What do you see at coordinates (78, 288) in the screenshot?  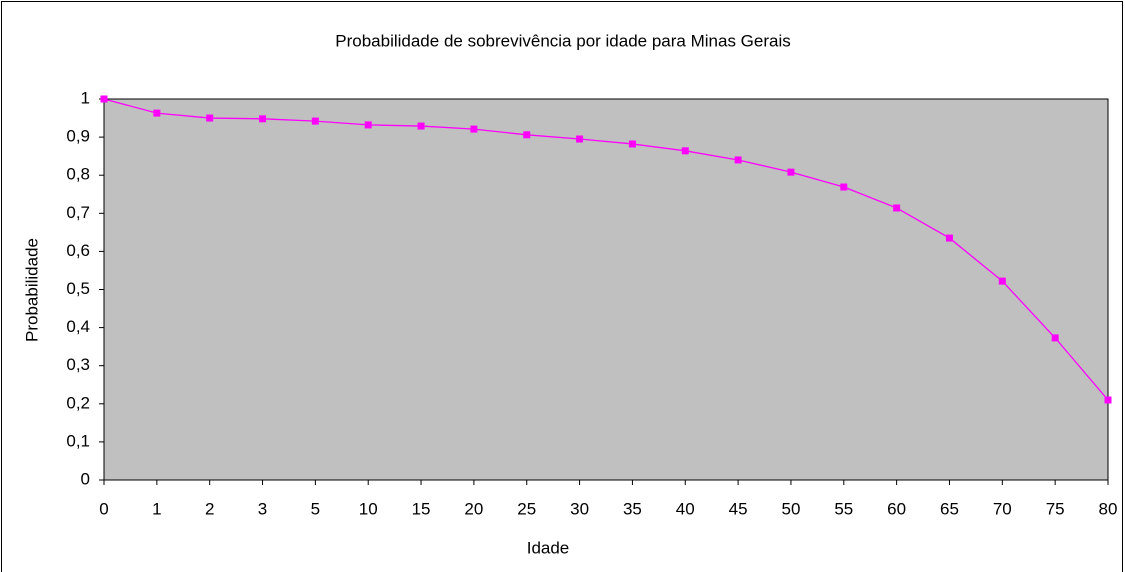 I see `y-tick-label: 0,5` at bounding box center [78, 288].